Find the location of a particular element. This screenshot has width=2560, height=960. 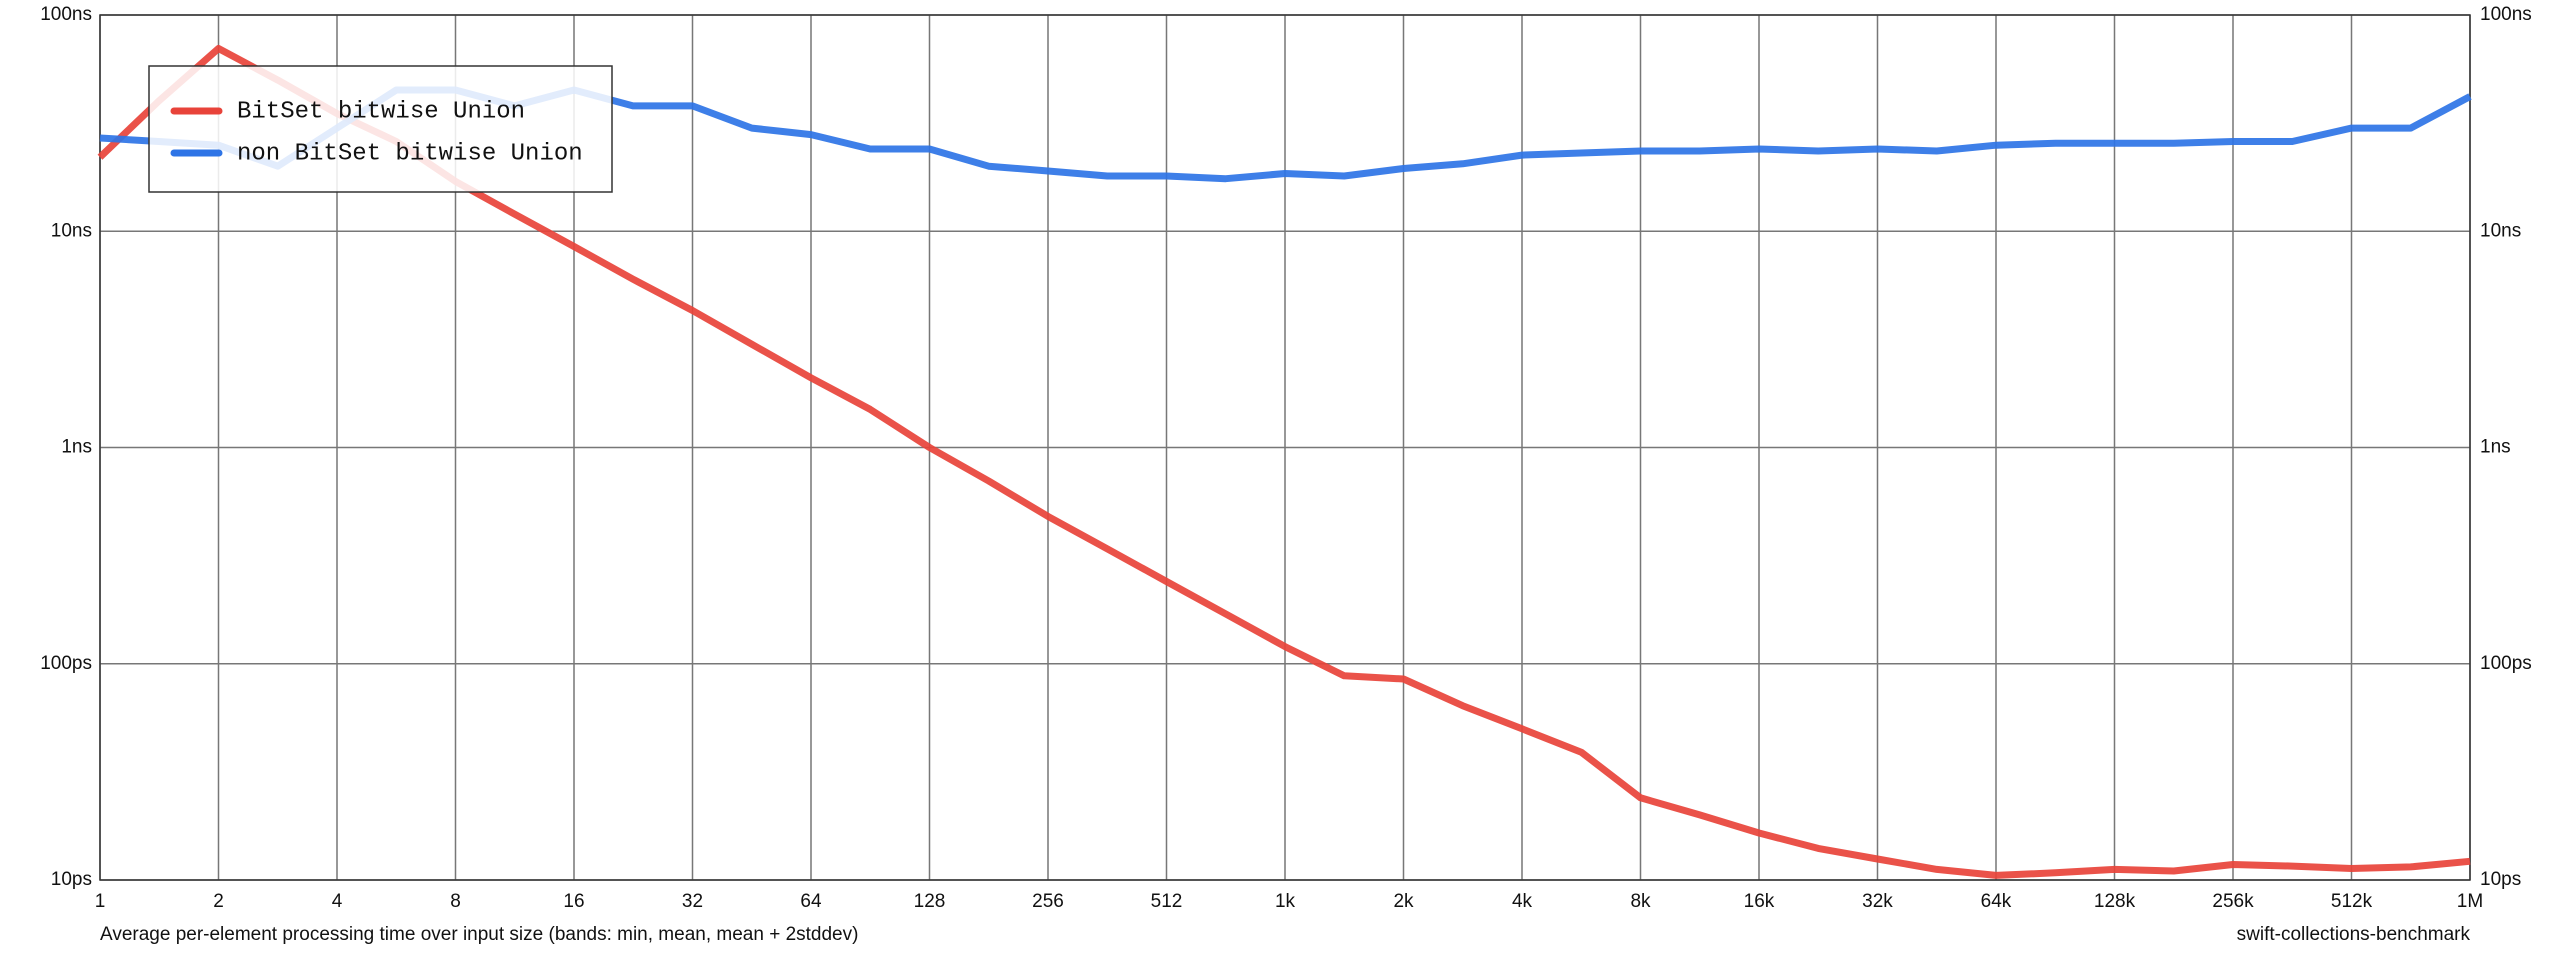

legend-box is located at coordinates (380, 129).